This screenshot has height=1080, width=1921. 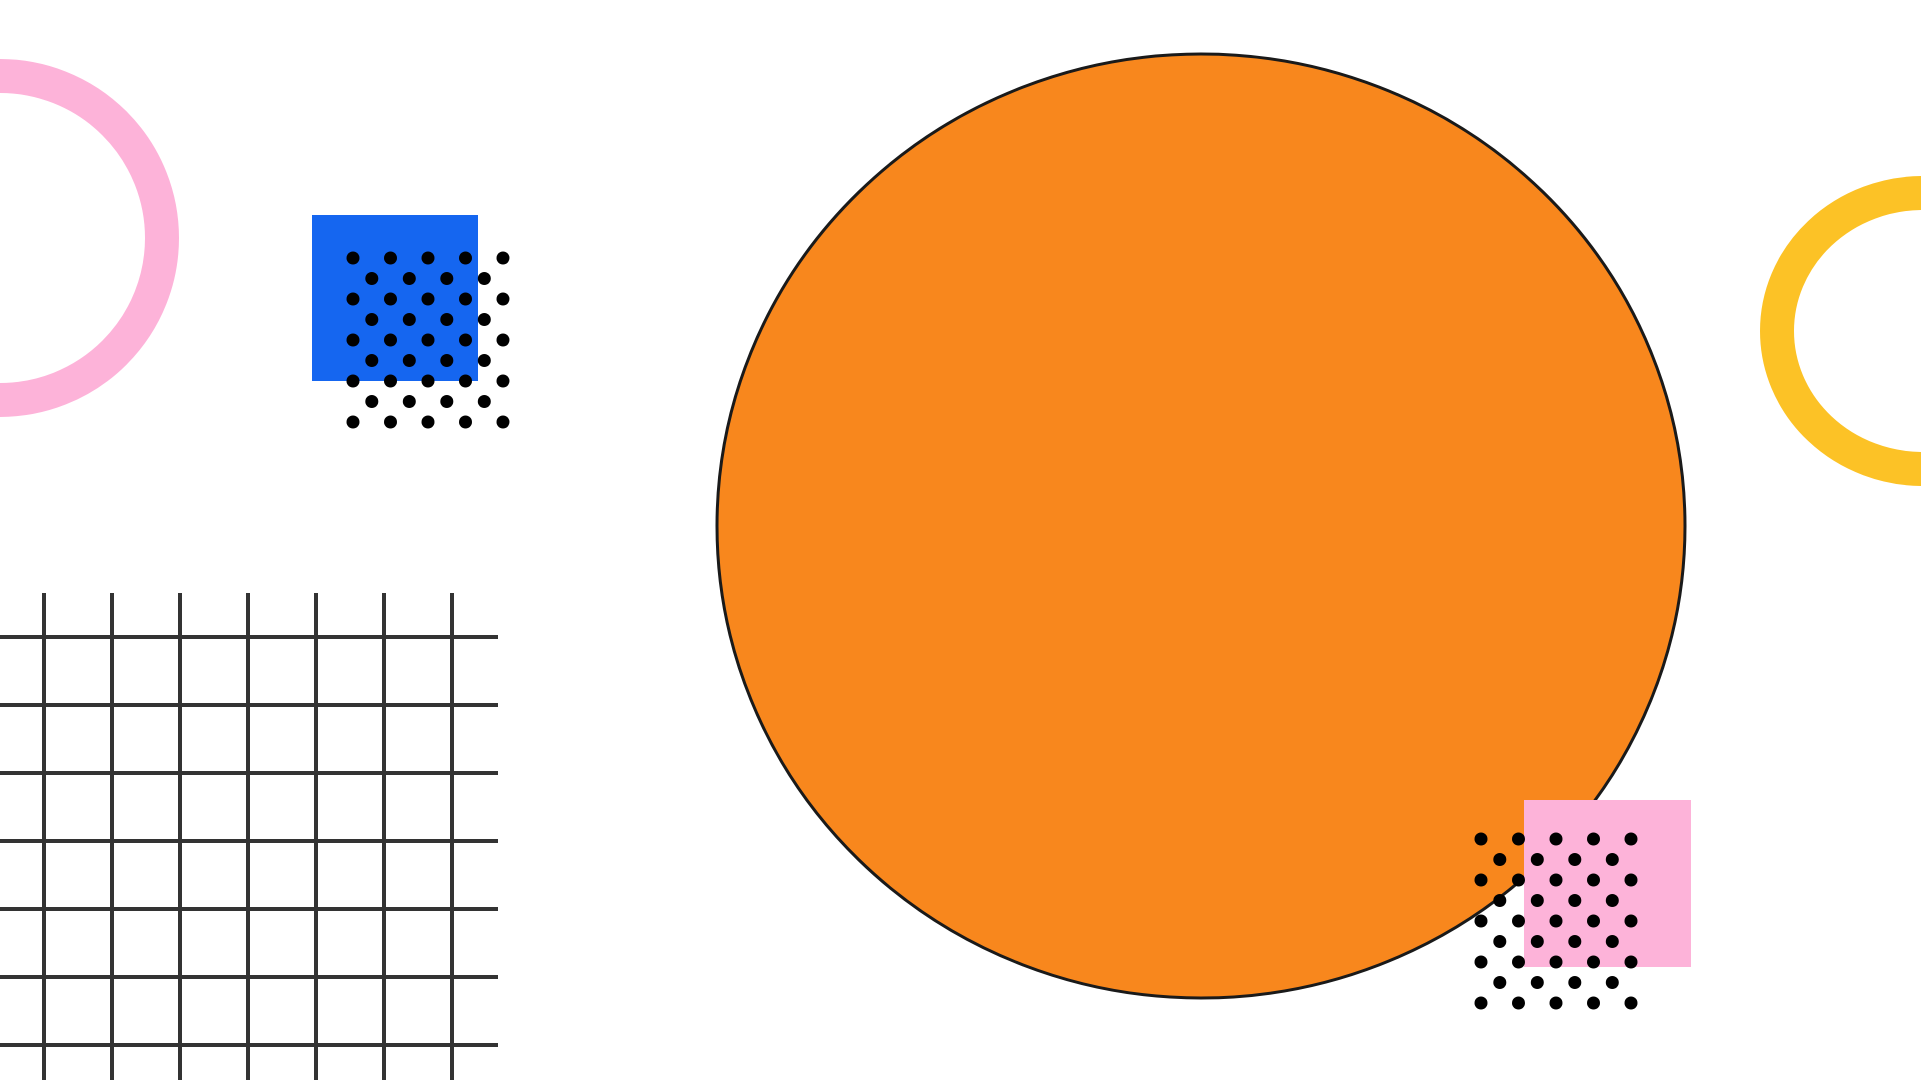 I want to click on dot-pattern-top, so click(x=428, y=340).